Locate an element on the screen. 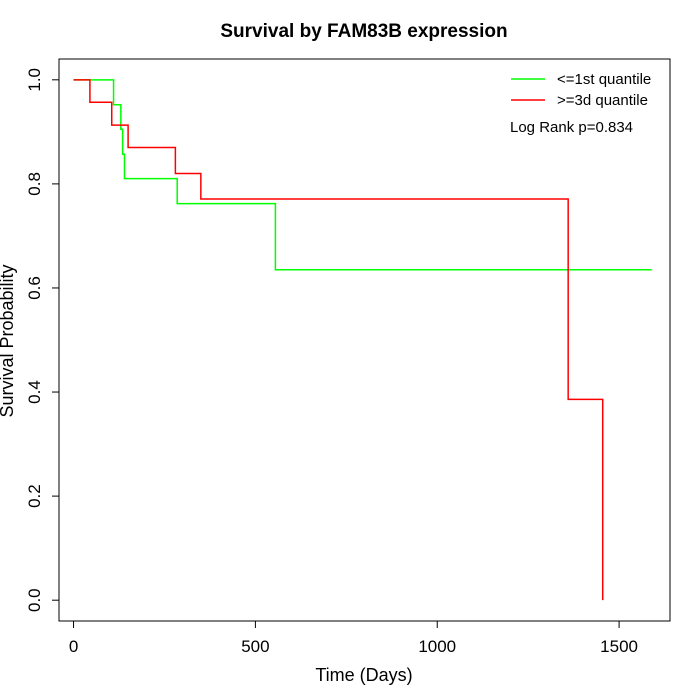  x-tick-label: 1500 is located at coordinates (619, 646).